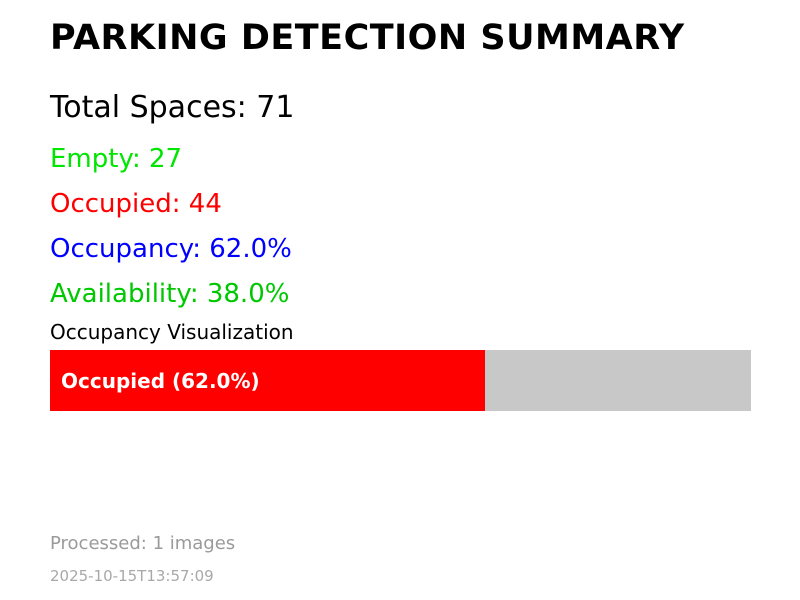 This screenshot has height=600, width=800. What do you see at coordinates (367, 38) in the screenshot?
I see `page-title: PARKING DETECTION SUMMARY` at bounding box center [367, 38].